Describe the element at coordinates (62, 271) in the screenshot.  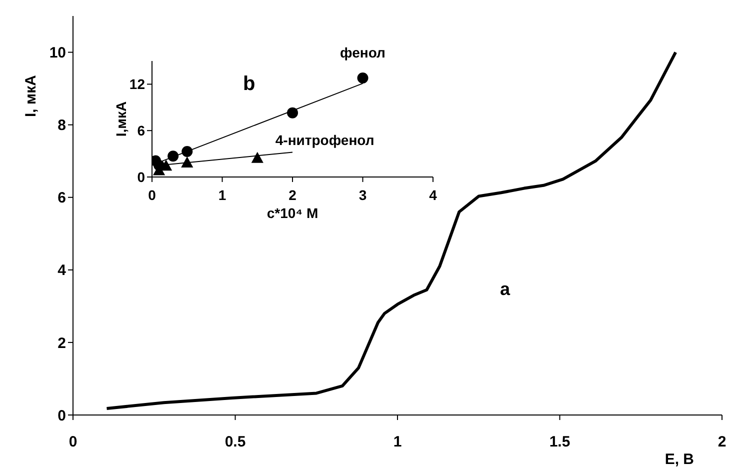
I see `y-tick-label: 4` at that location.